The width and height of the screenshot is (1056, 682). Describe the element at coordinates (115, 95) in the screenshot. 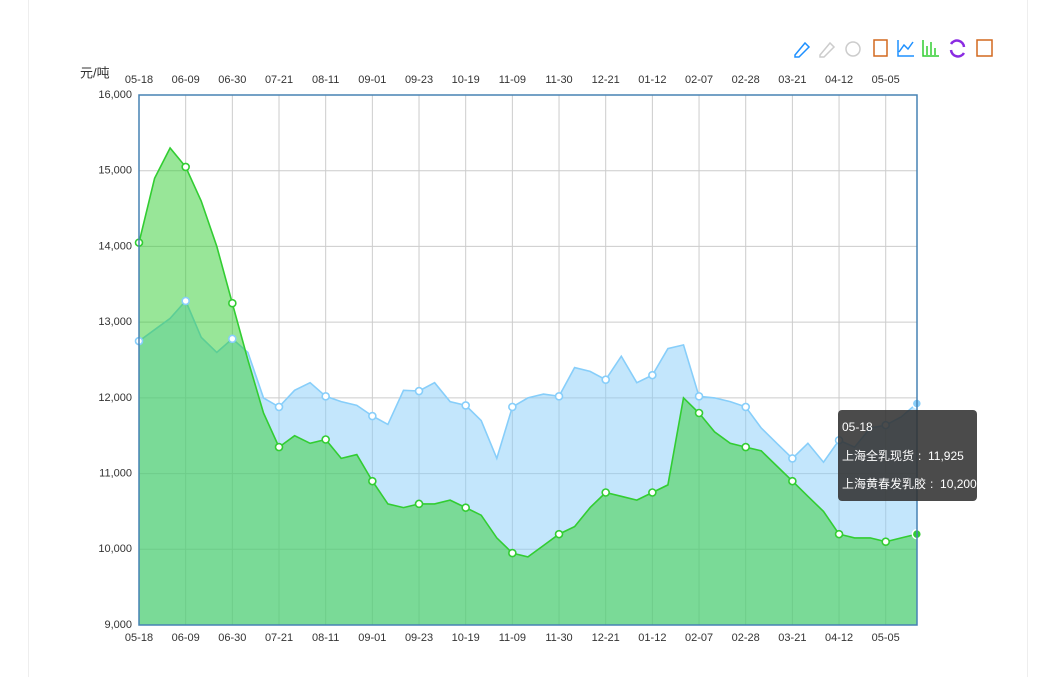

I see `y-tick-label: 16,000` at that location.